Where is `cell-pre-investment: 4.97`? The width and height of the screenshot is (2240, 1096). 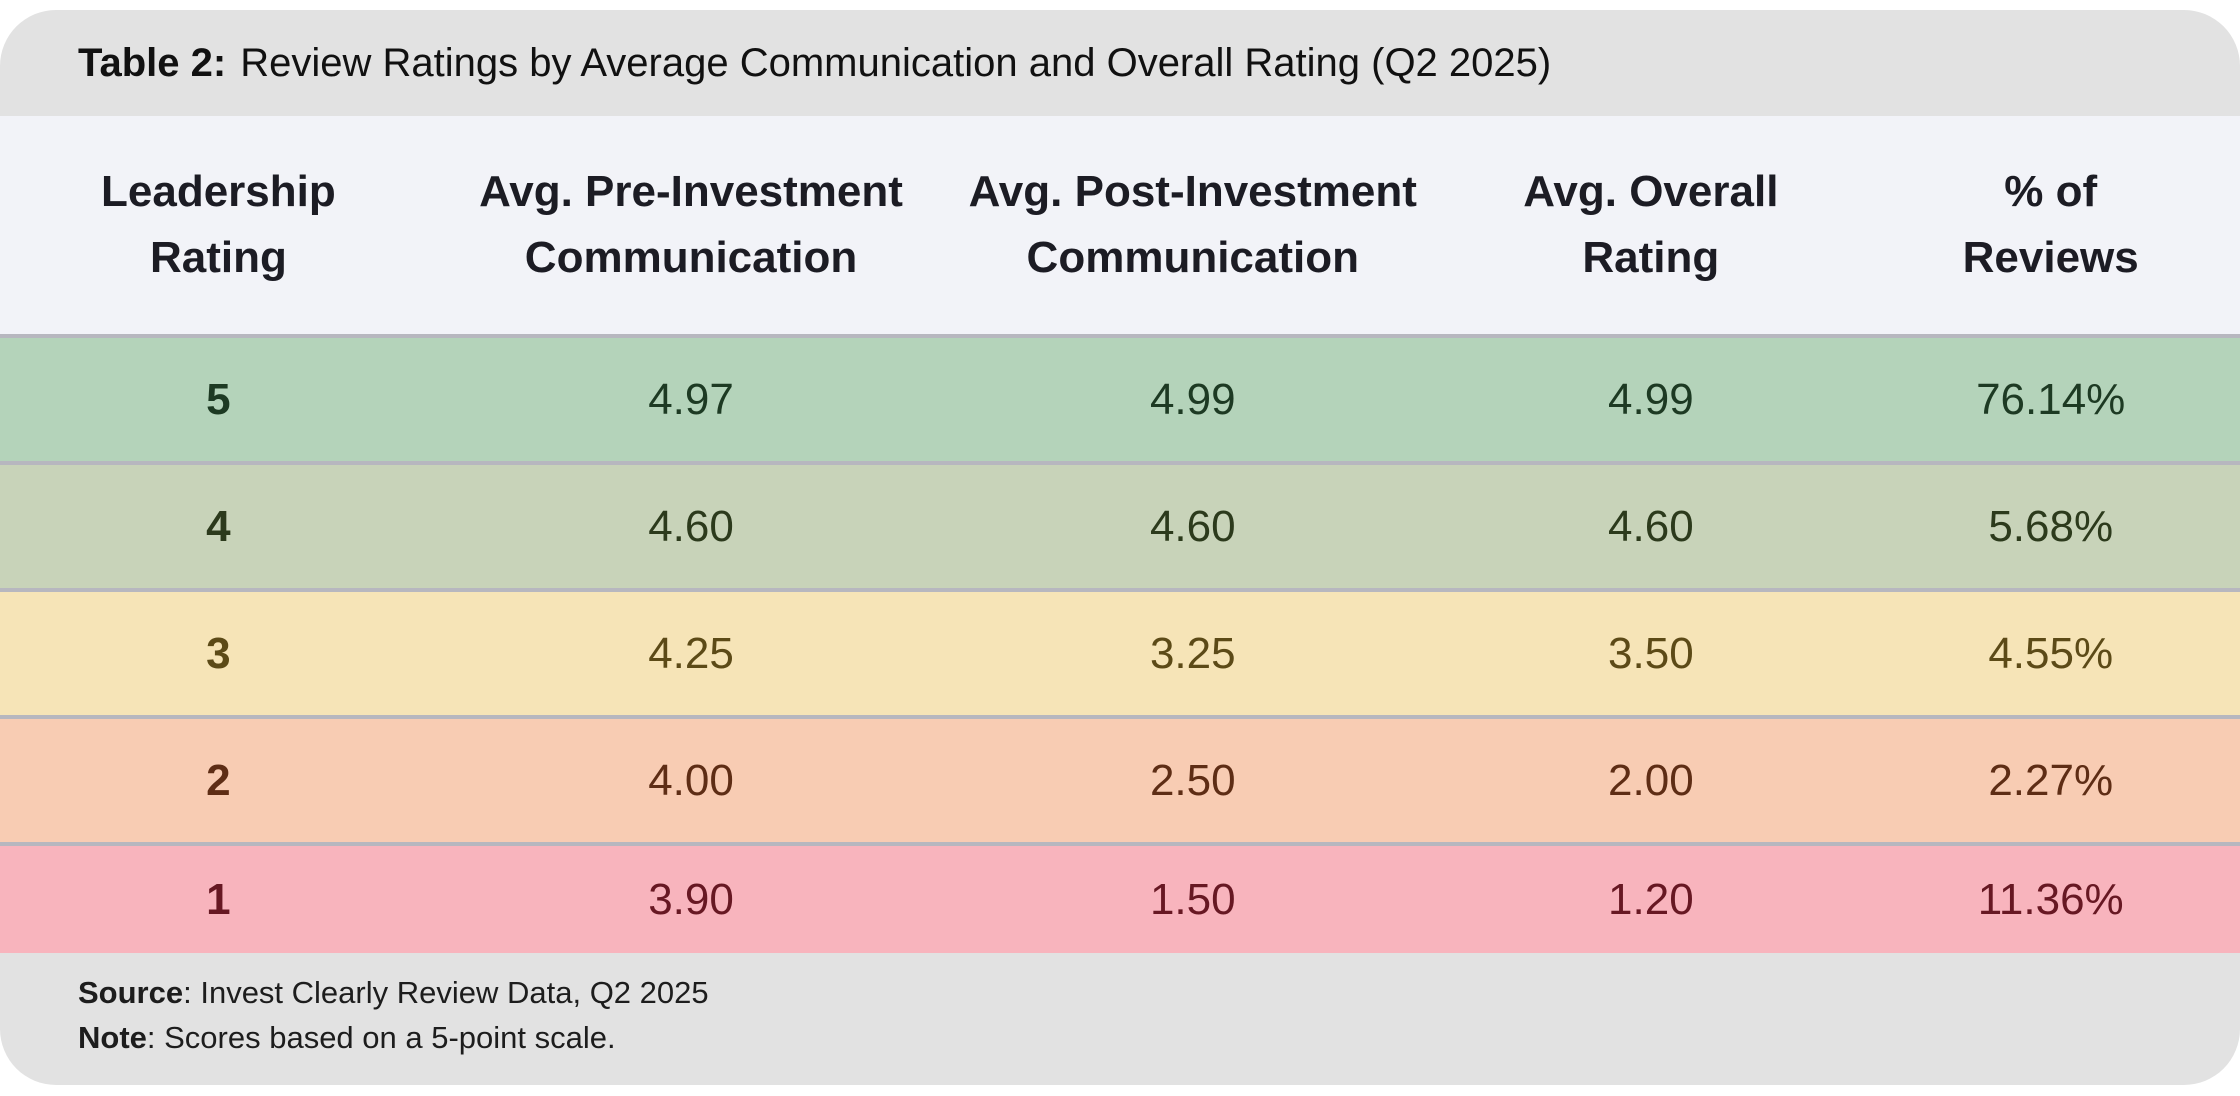
cell-pre-investment: 4.97 is located at coordinates (691, 399).